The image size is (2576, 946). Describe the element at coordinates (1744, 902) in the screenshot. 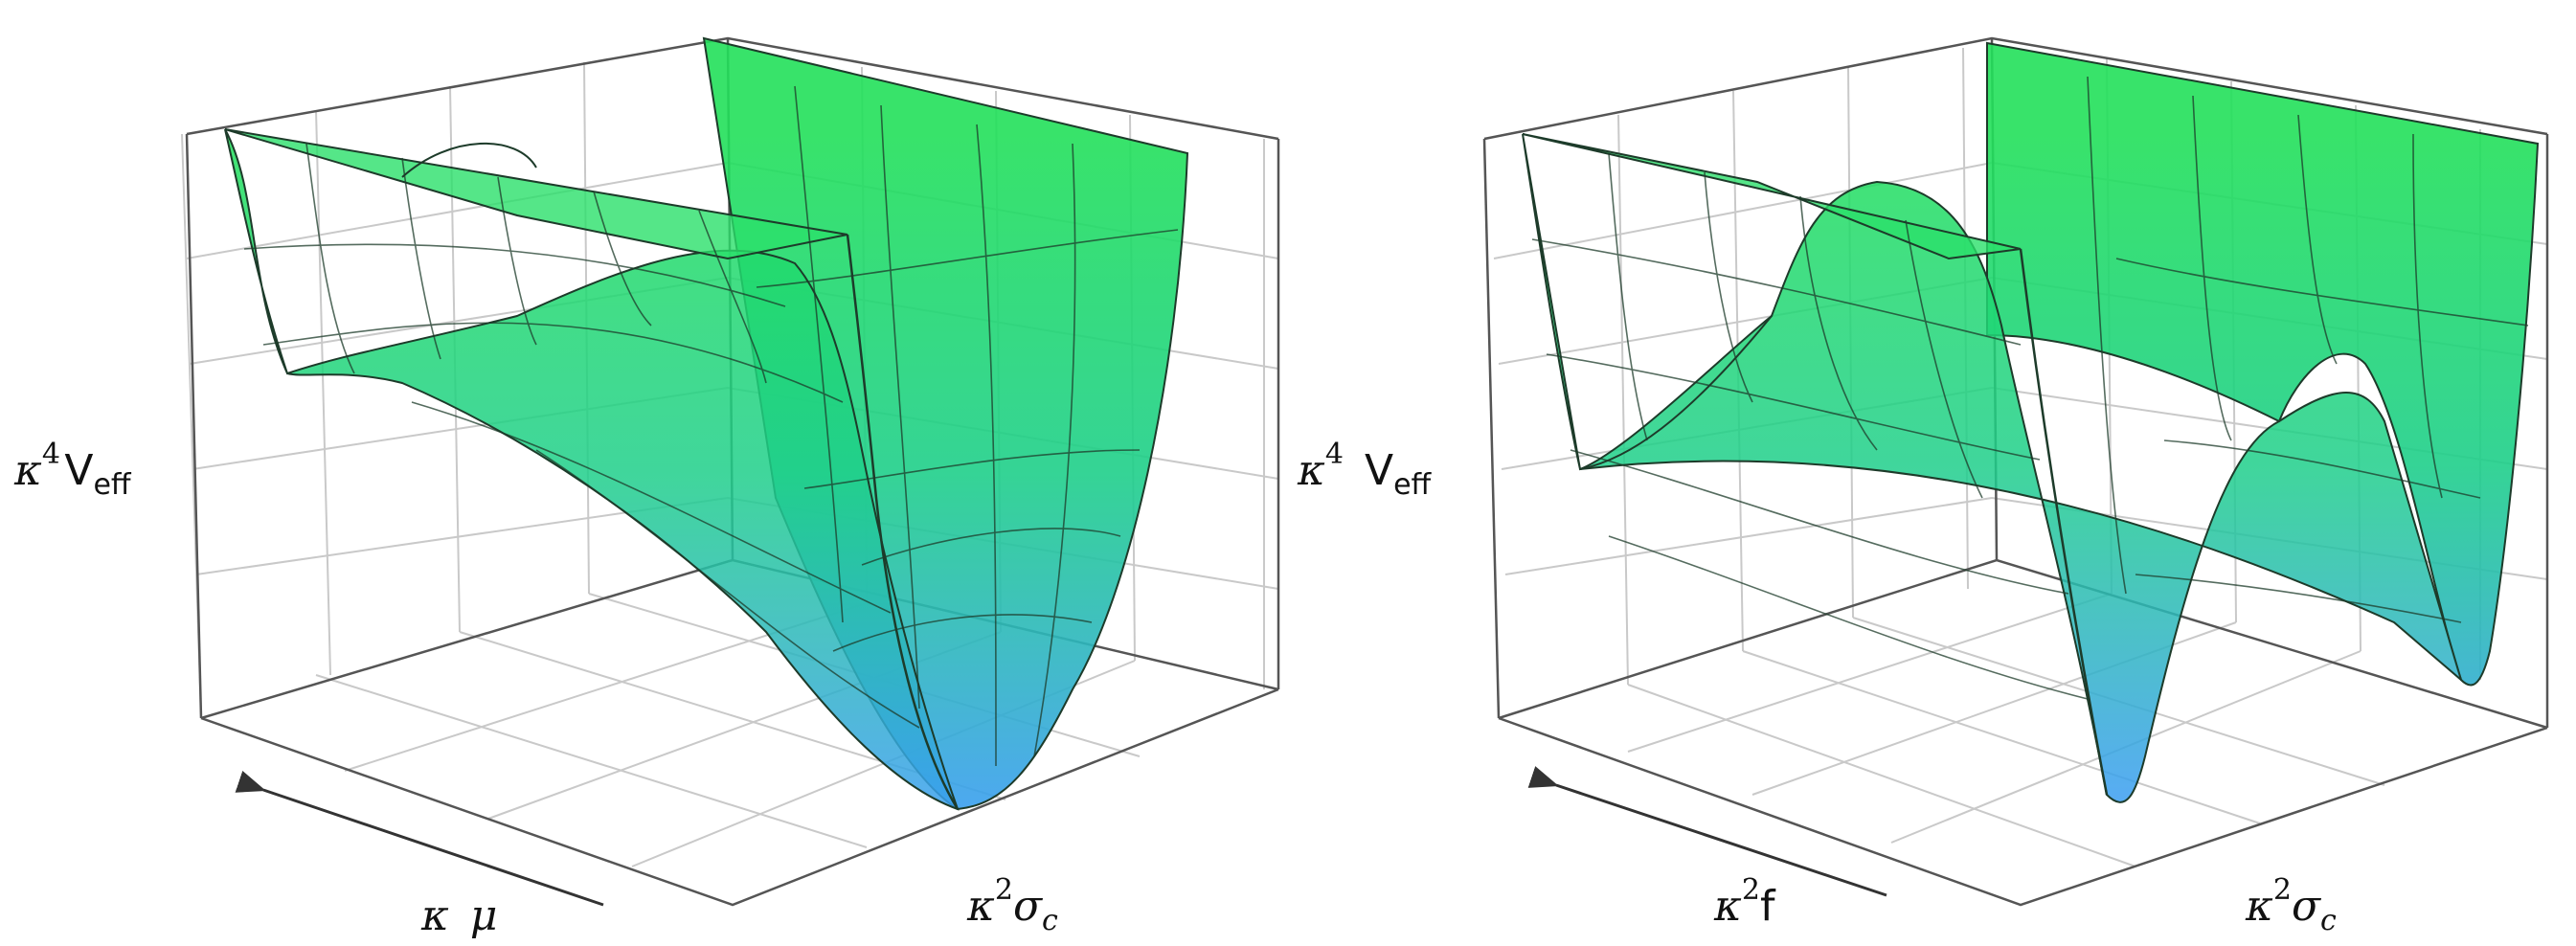

I see `right-x-axis-label: κ2f` at that location.